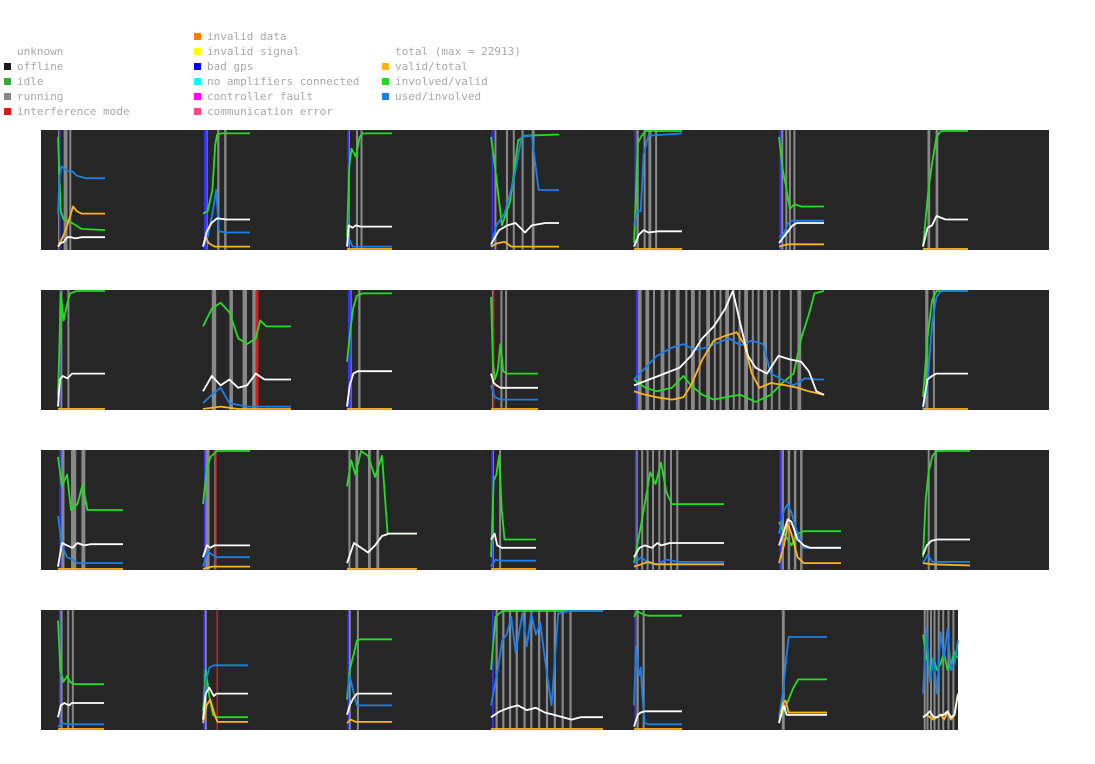 The height and width of the screenshot is (764, 1095). I want to click on legend-label: invalid signal, so click(253, 51).